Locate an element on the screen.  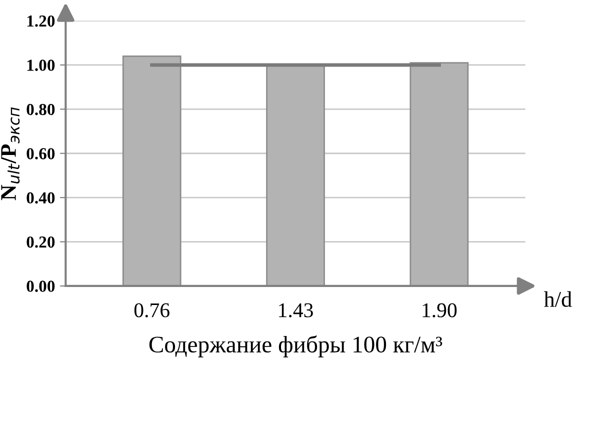
y-tick-label: 1.00 is located at coordinates (41, 65).